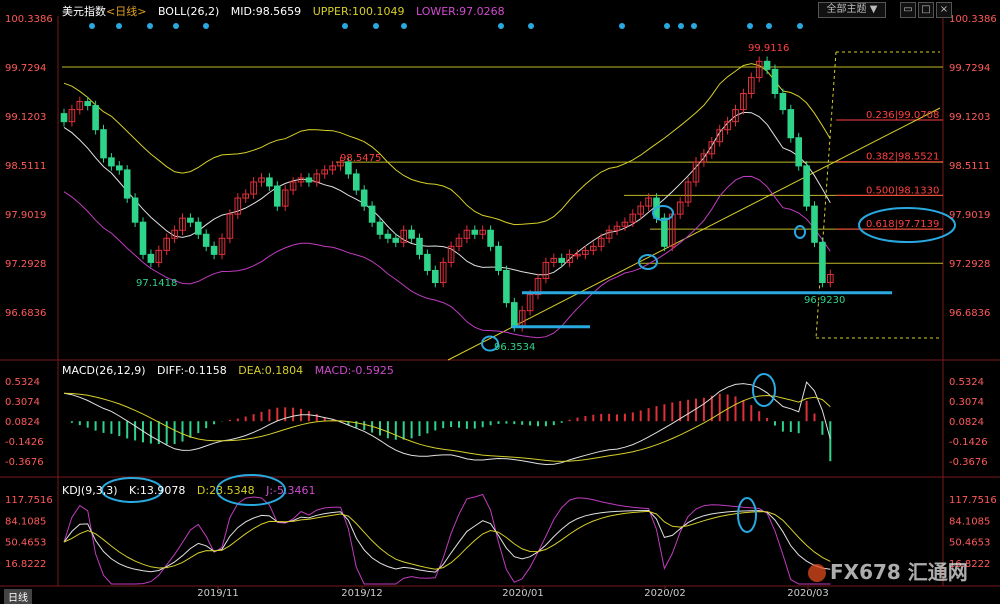  Describe the element at coordinates (225, 490) in the screenshot. I see `kdj-d: D:23.5348` at that location.